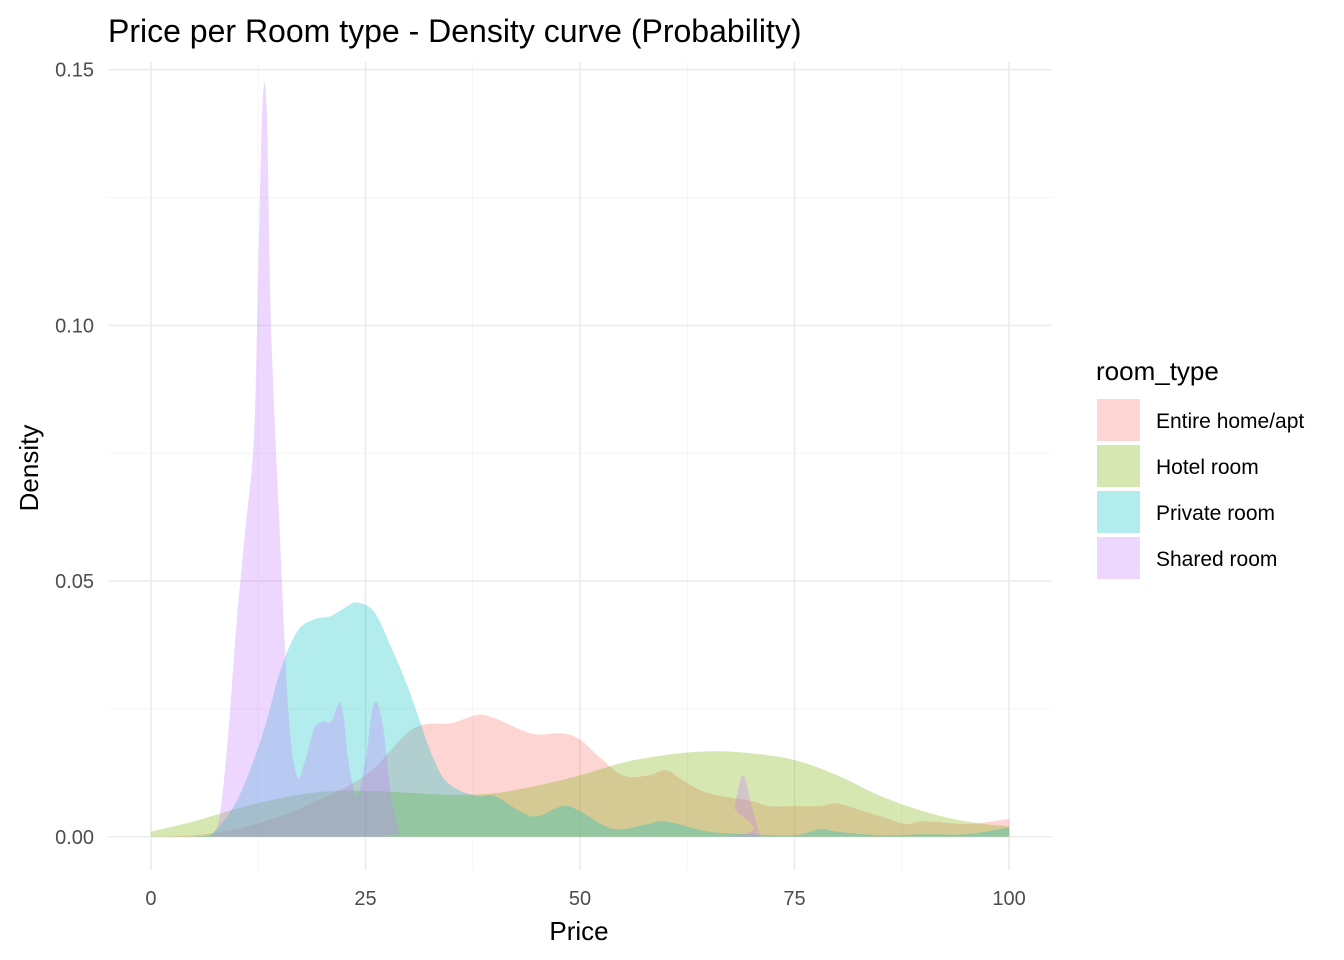 This screenshot has width=1344, height=960. Describe the element at coordinates (29, 468) in the screenshot. I see `y-axis-title: Density` at that location.